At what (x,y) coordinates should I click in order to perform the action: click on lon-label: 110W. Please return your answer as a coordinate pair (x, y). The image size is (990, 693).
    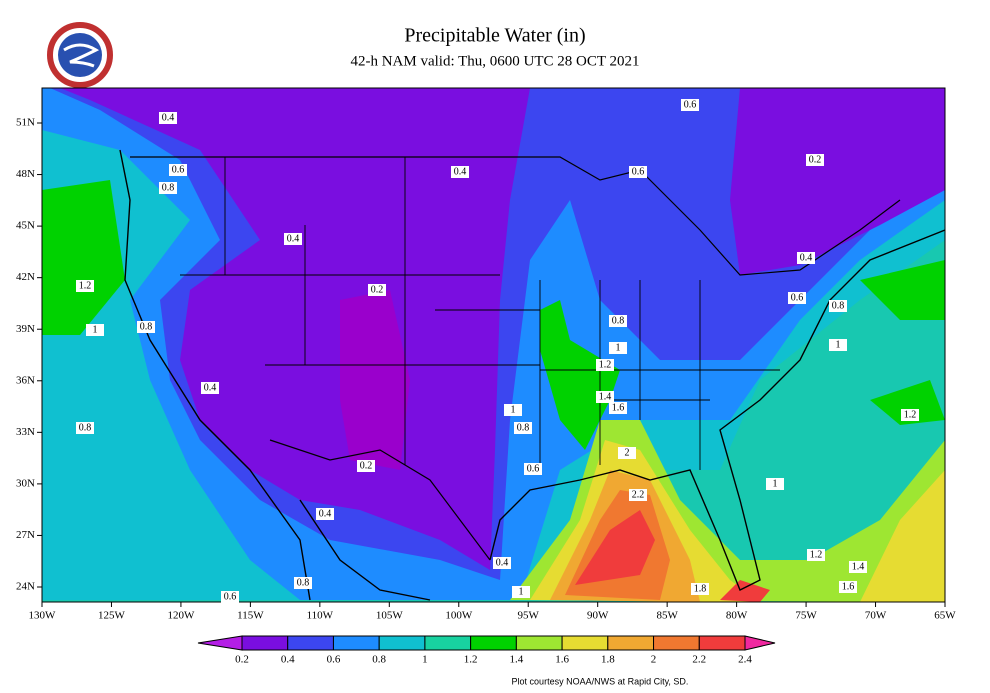
    Looking at the image, I should click on (320, 616).